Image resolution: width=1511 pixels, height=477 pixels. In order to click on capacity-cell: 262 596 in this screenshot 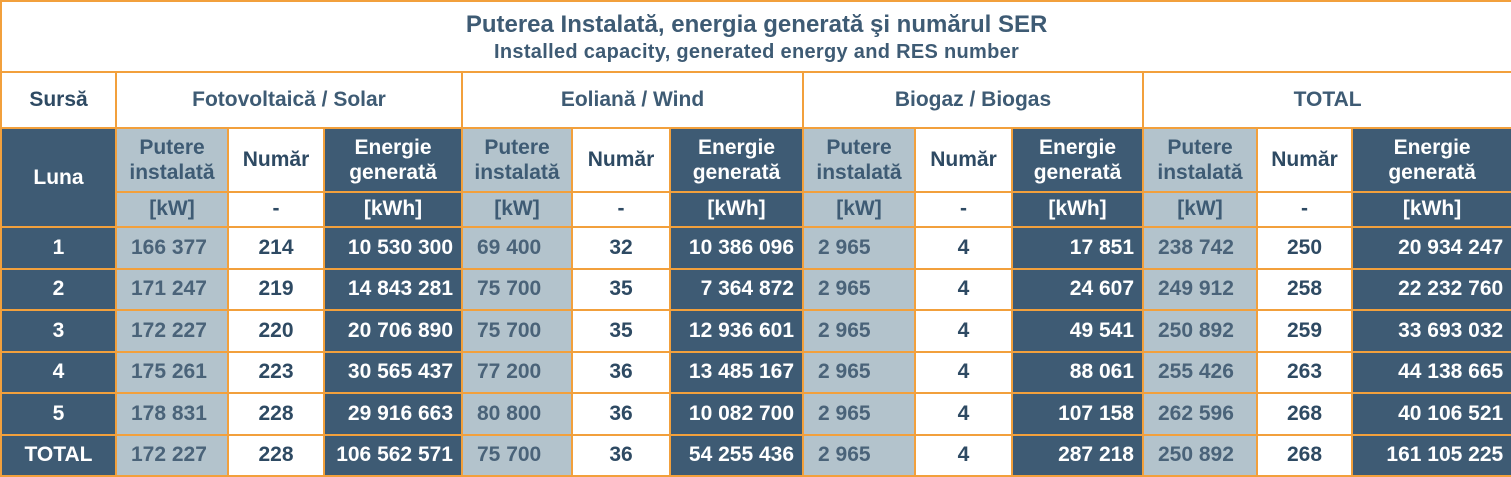, I will do `click(1200, 414)`.